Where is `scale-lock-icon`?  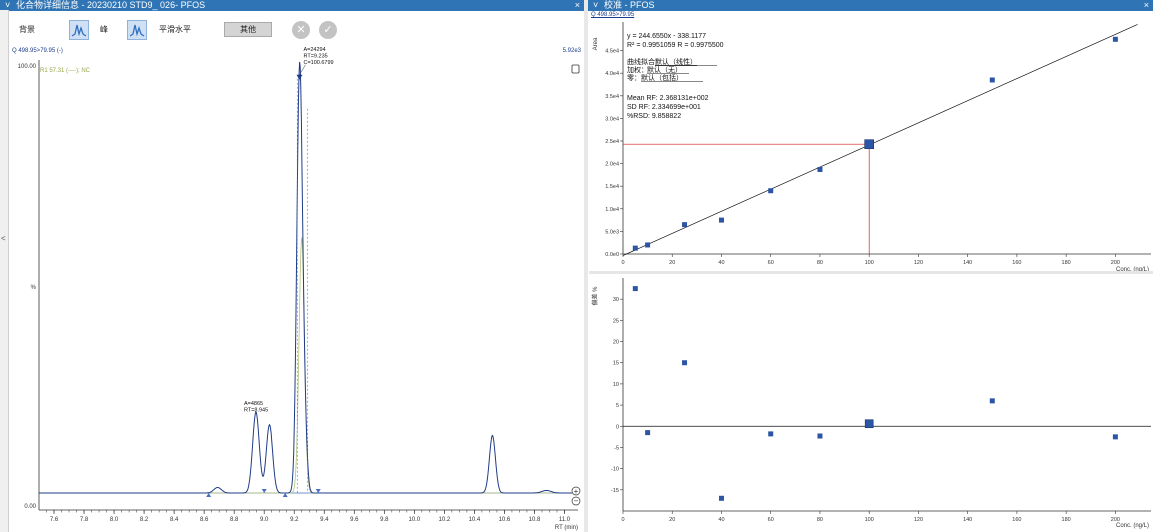 scale-lock-icon is located at coordinates (575, 69).